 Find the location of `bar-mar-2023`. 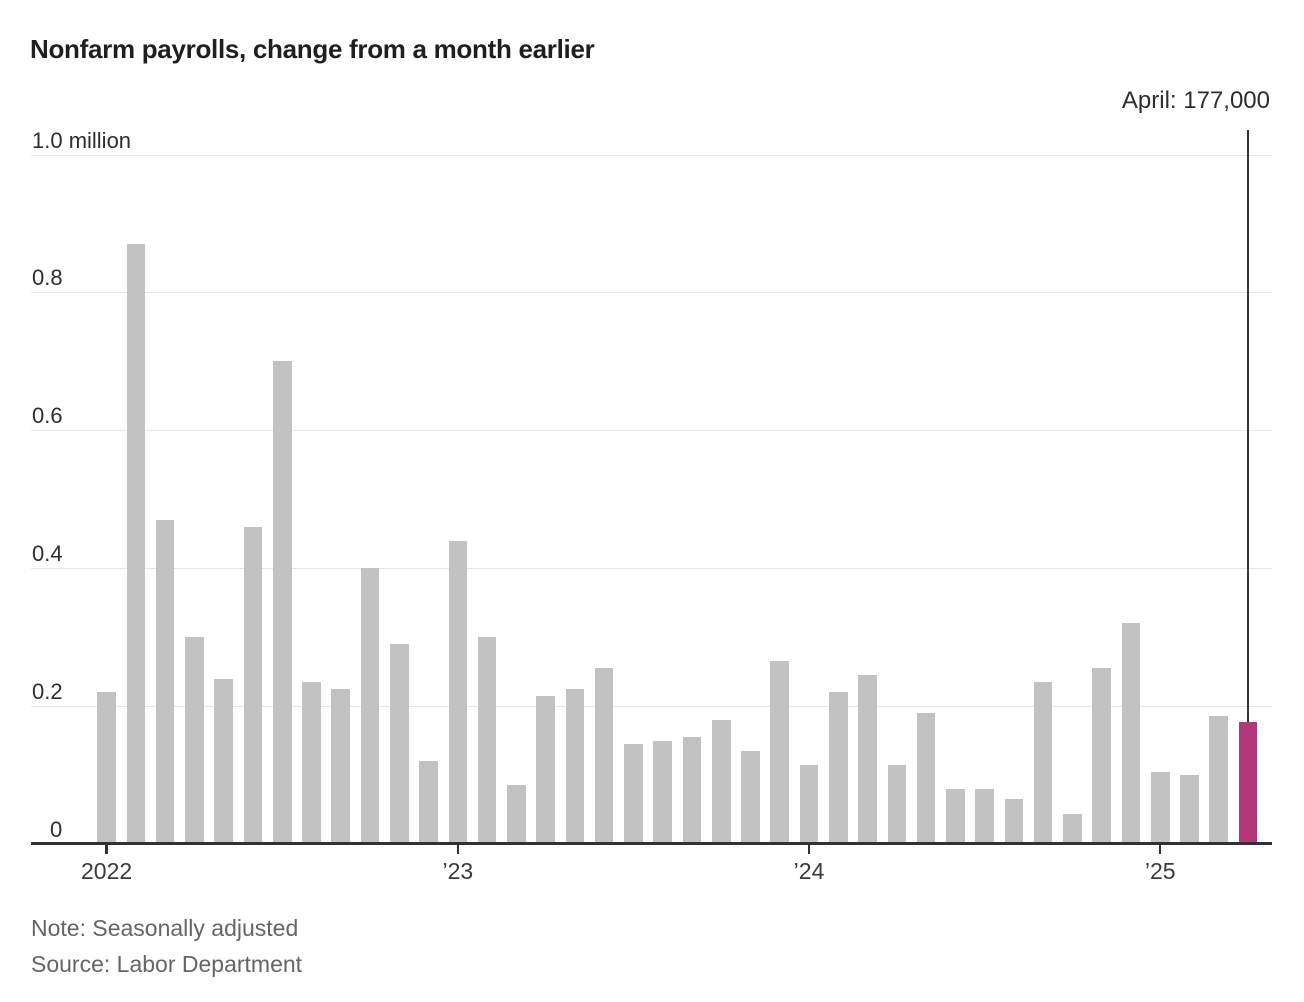

bar-mar-2023 is located at coordinates (516, 814).